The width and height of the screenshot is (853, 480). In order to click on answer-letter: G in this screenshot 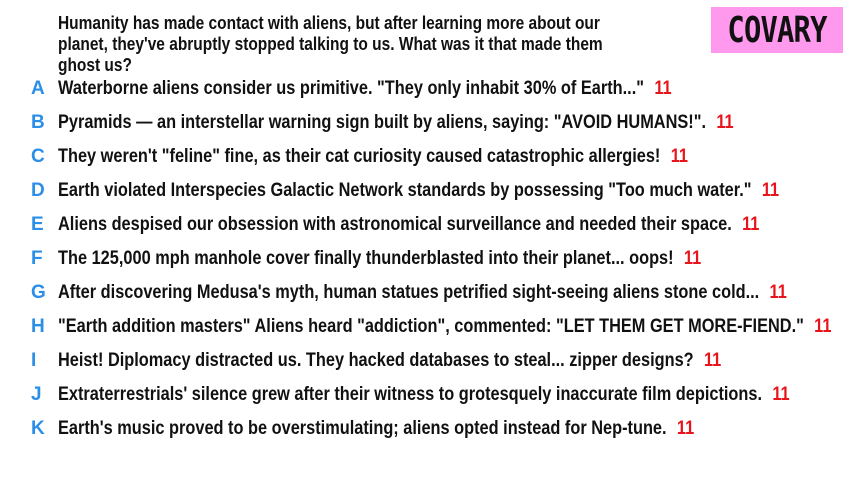, I will do `click(38, 292)`.